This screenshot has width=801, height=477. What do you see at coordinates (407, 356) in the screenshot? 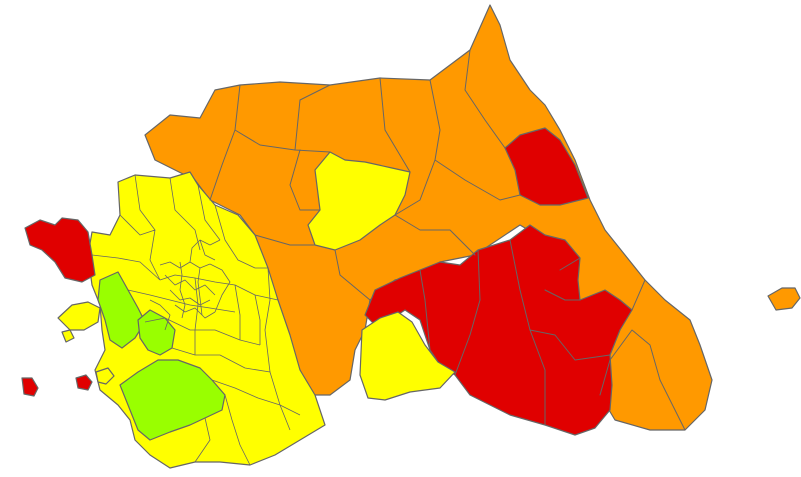
I see `region-south-yellow` at bounding box center [407, 356].